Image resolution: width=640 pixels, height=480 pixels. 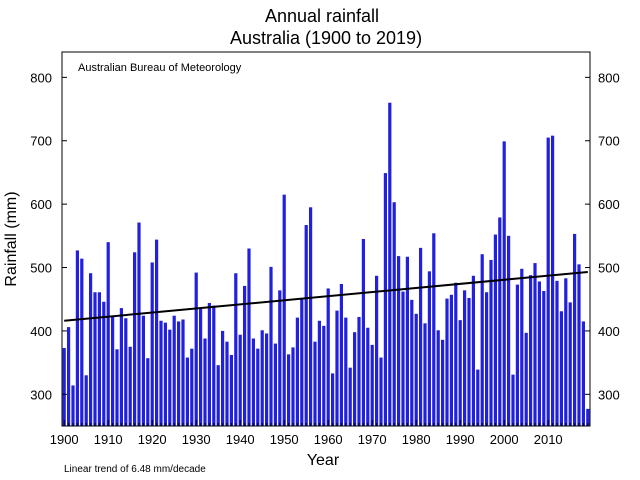 I want to click on bar-1977, so click(x=403, y=358).